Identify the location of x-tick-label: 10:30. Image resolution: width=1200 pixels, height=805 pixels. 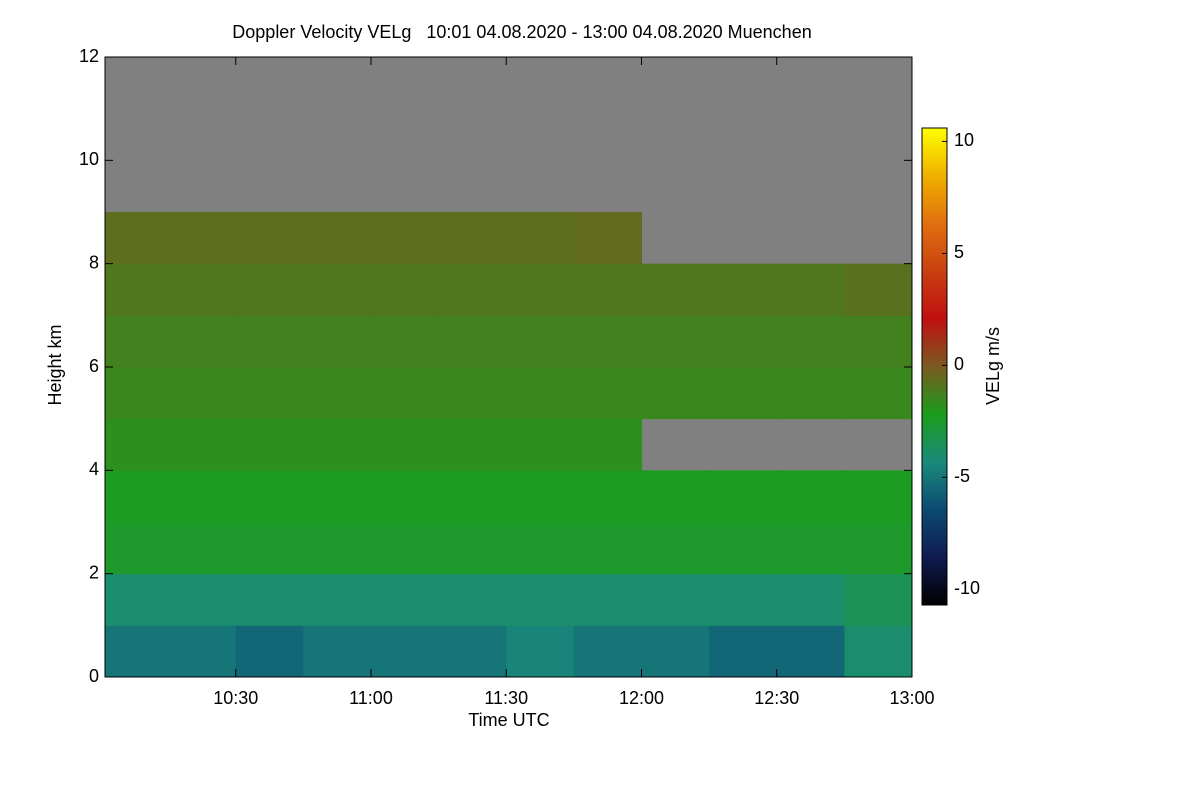
(235, 698).